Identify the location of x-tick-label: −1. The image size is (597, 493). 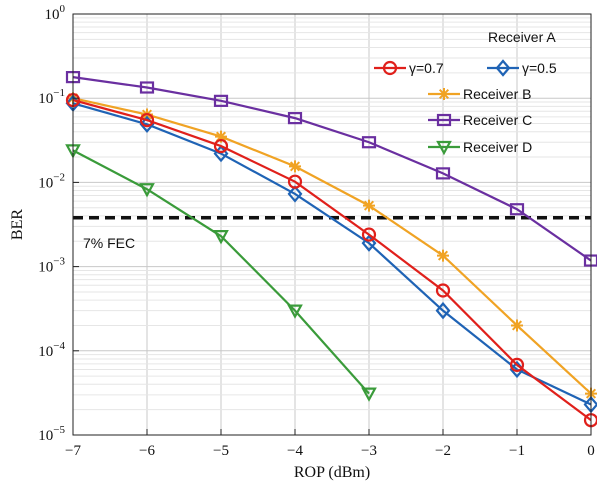
(517, 451).